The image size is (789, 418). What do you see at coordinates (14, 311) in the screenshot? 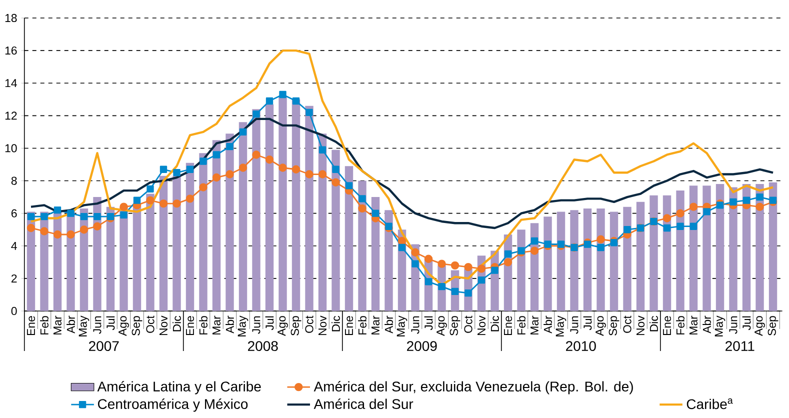
I see `y-tick-label: 0` at bounding box center [14, 311].